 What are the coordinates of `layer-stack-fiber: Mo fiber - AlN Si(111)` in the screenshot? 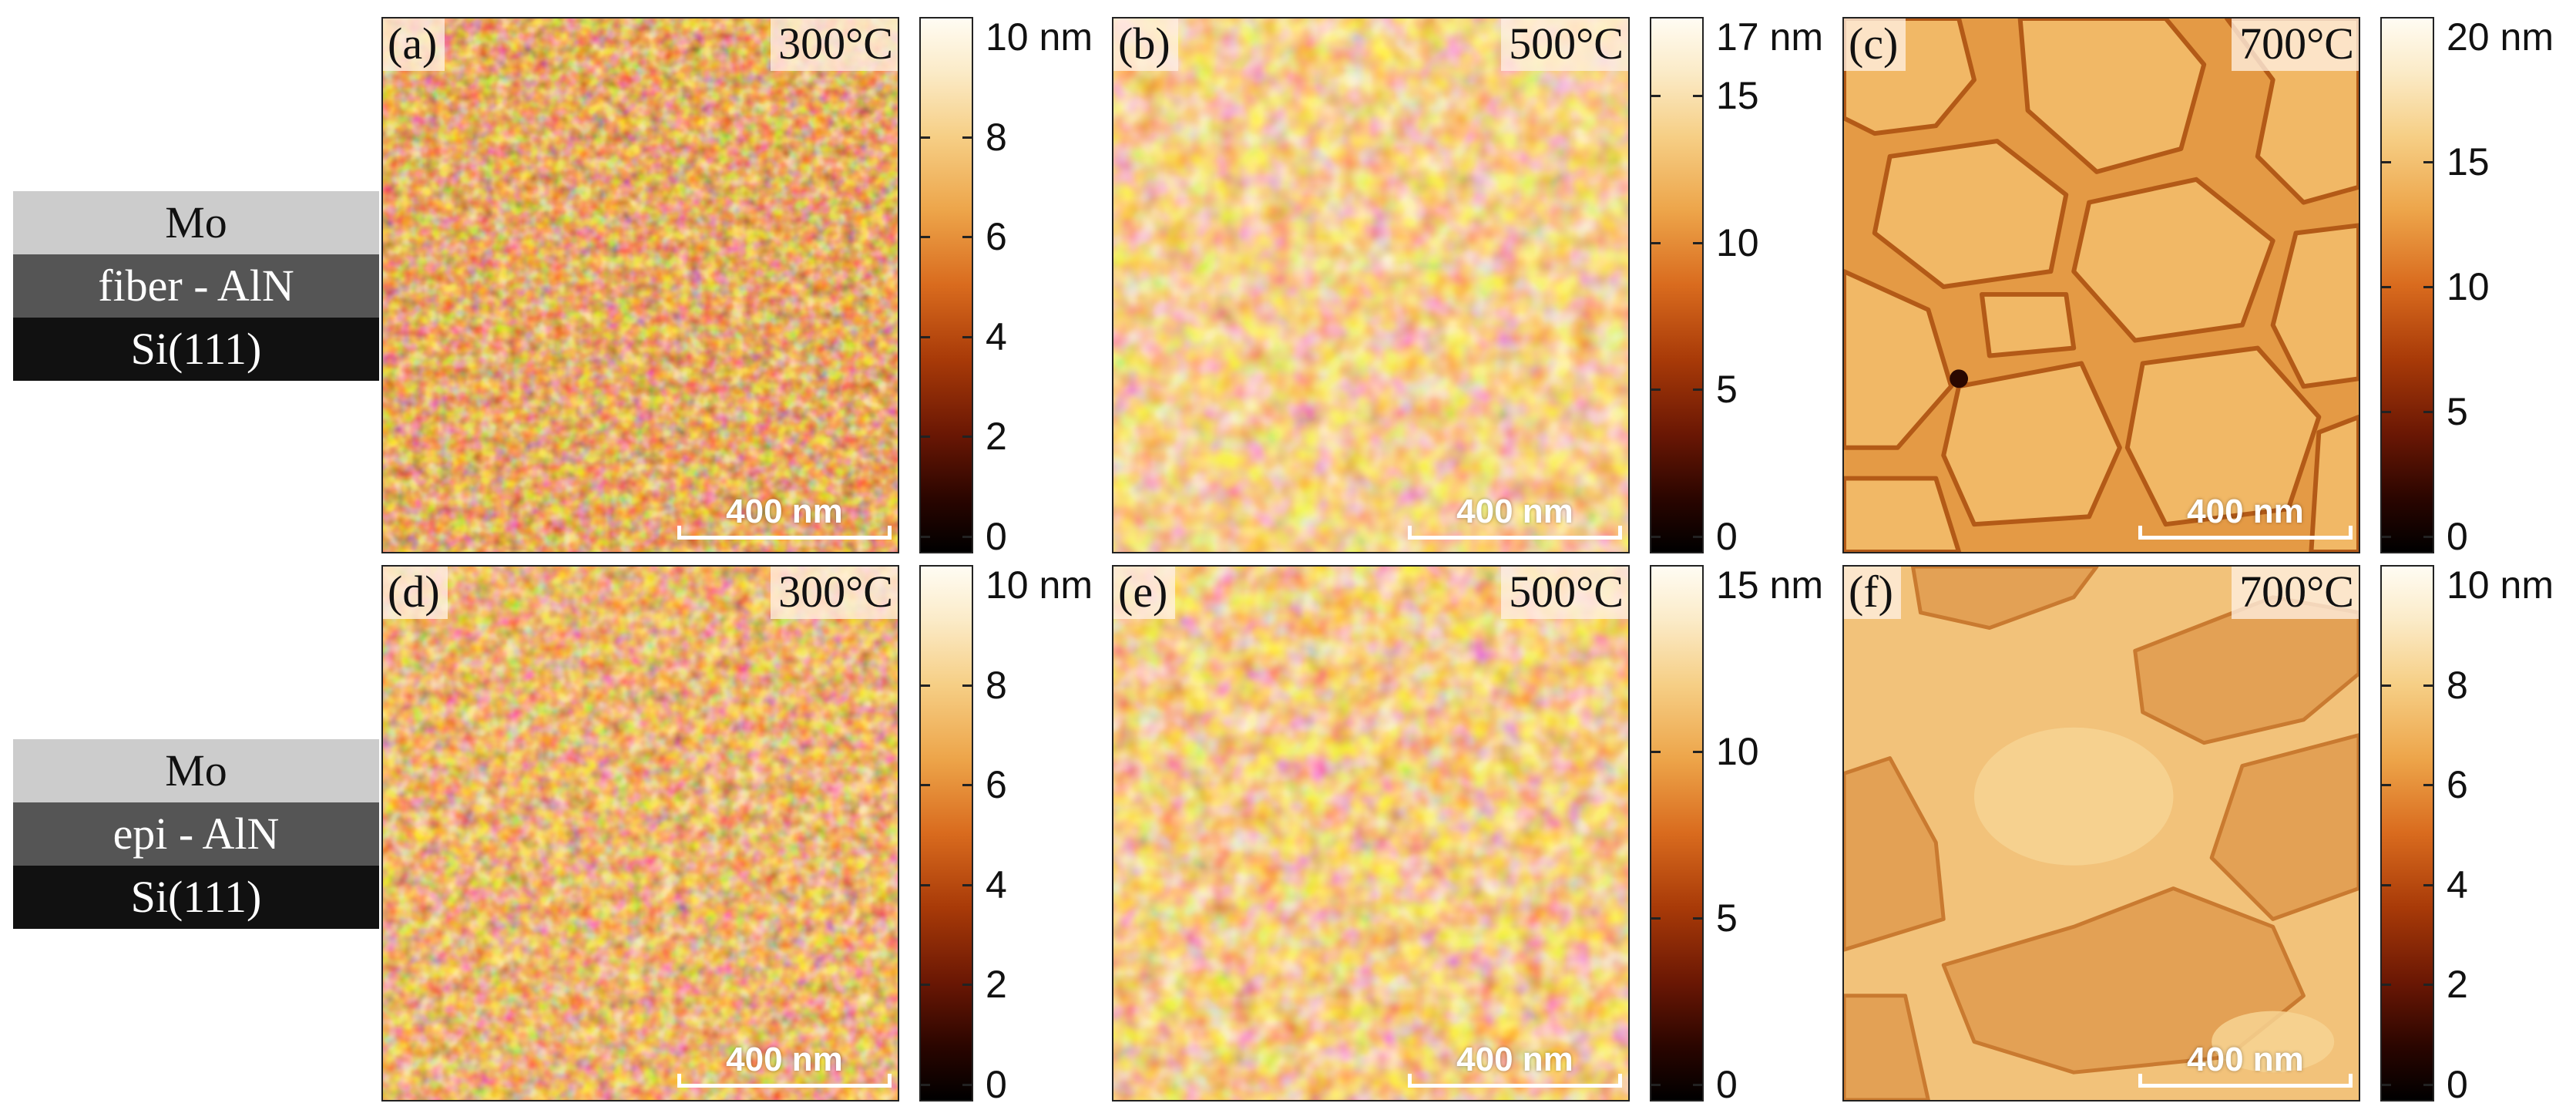 It's located at (196, 286).